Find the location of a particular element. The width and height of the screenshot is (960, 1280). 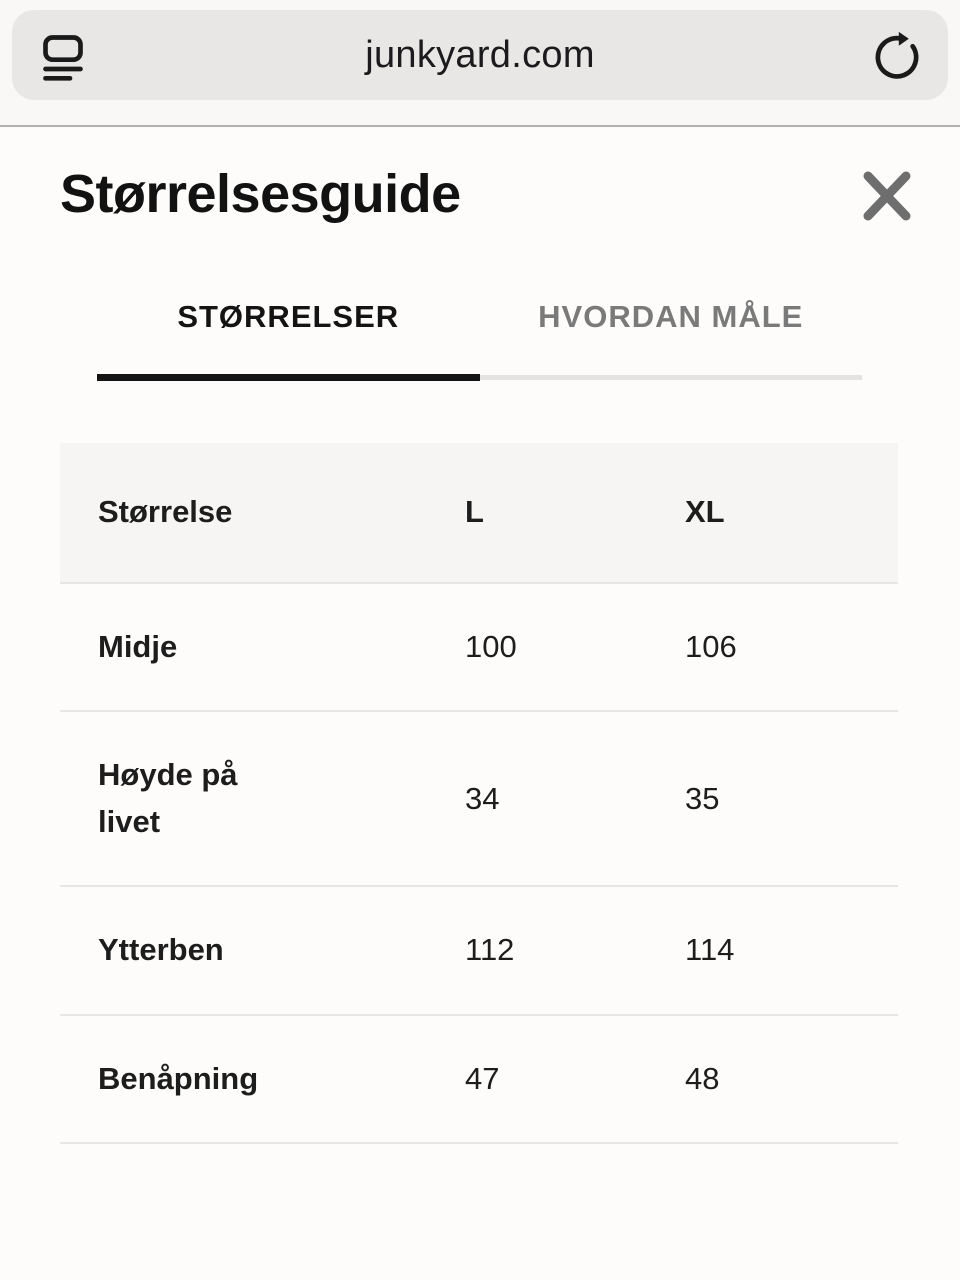

value-l: 47 is located at coordinates (482, 1078).